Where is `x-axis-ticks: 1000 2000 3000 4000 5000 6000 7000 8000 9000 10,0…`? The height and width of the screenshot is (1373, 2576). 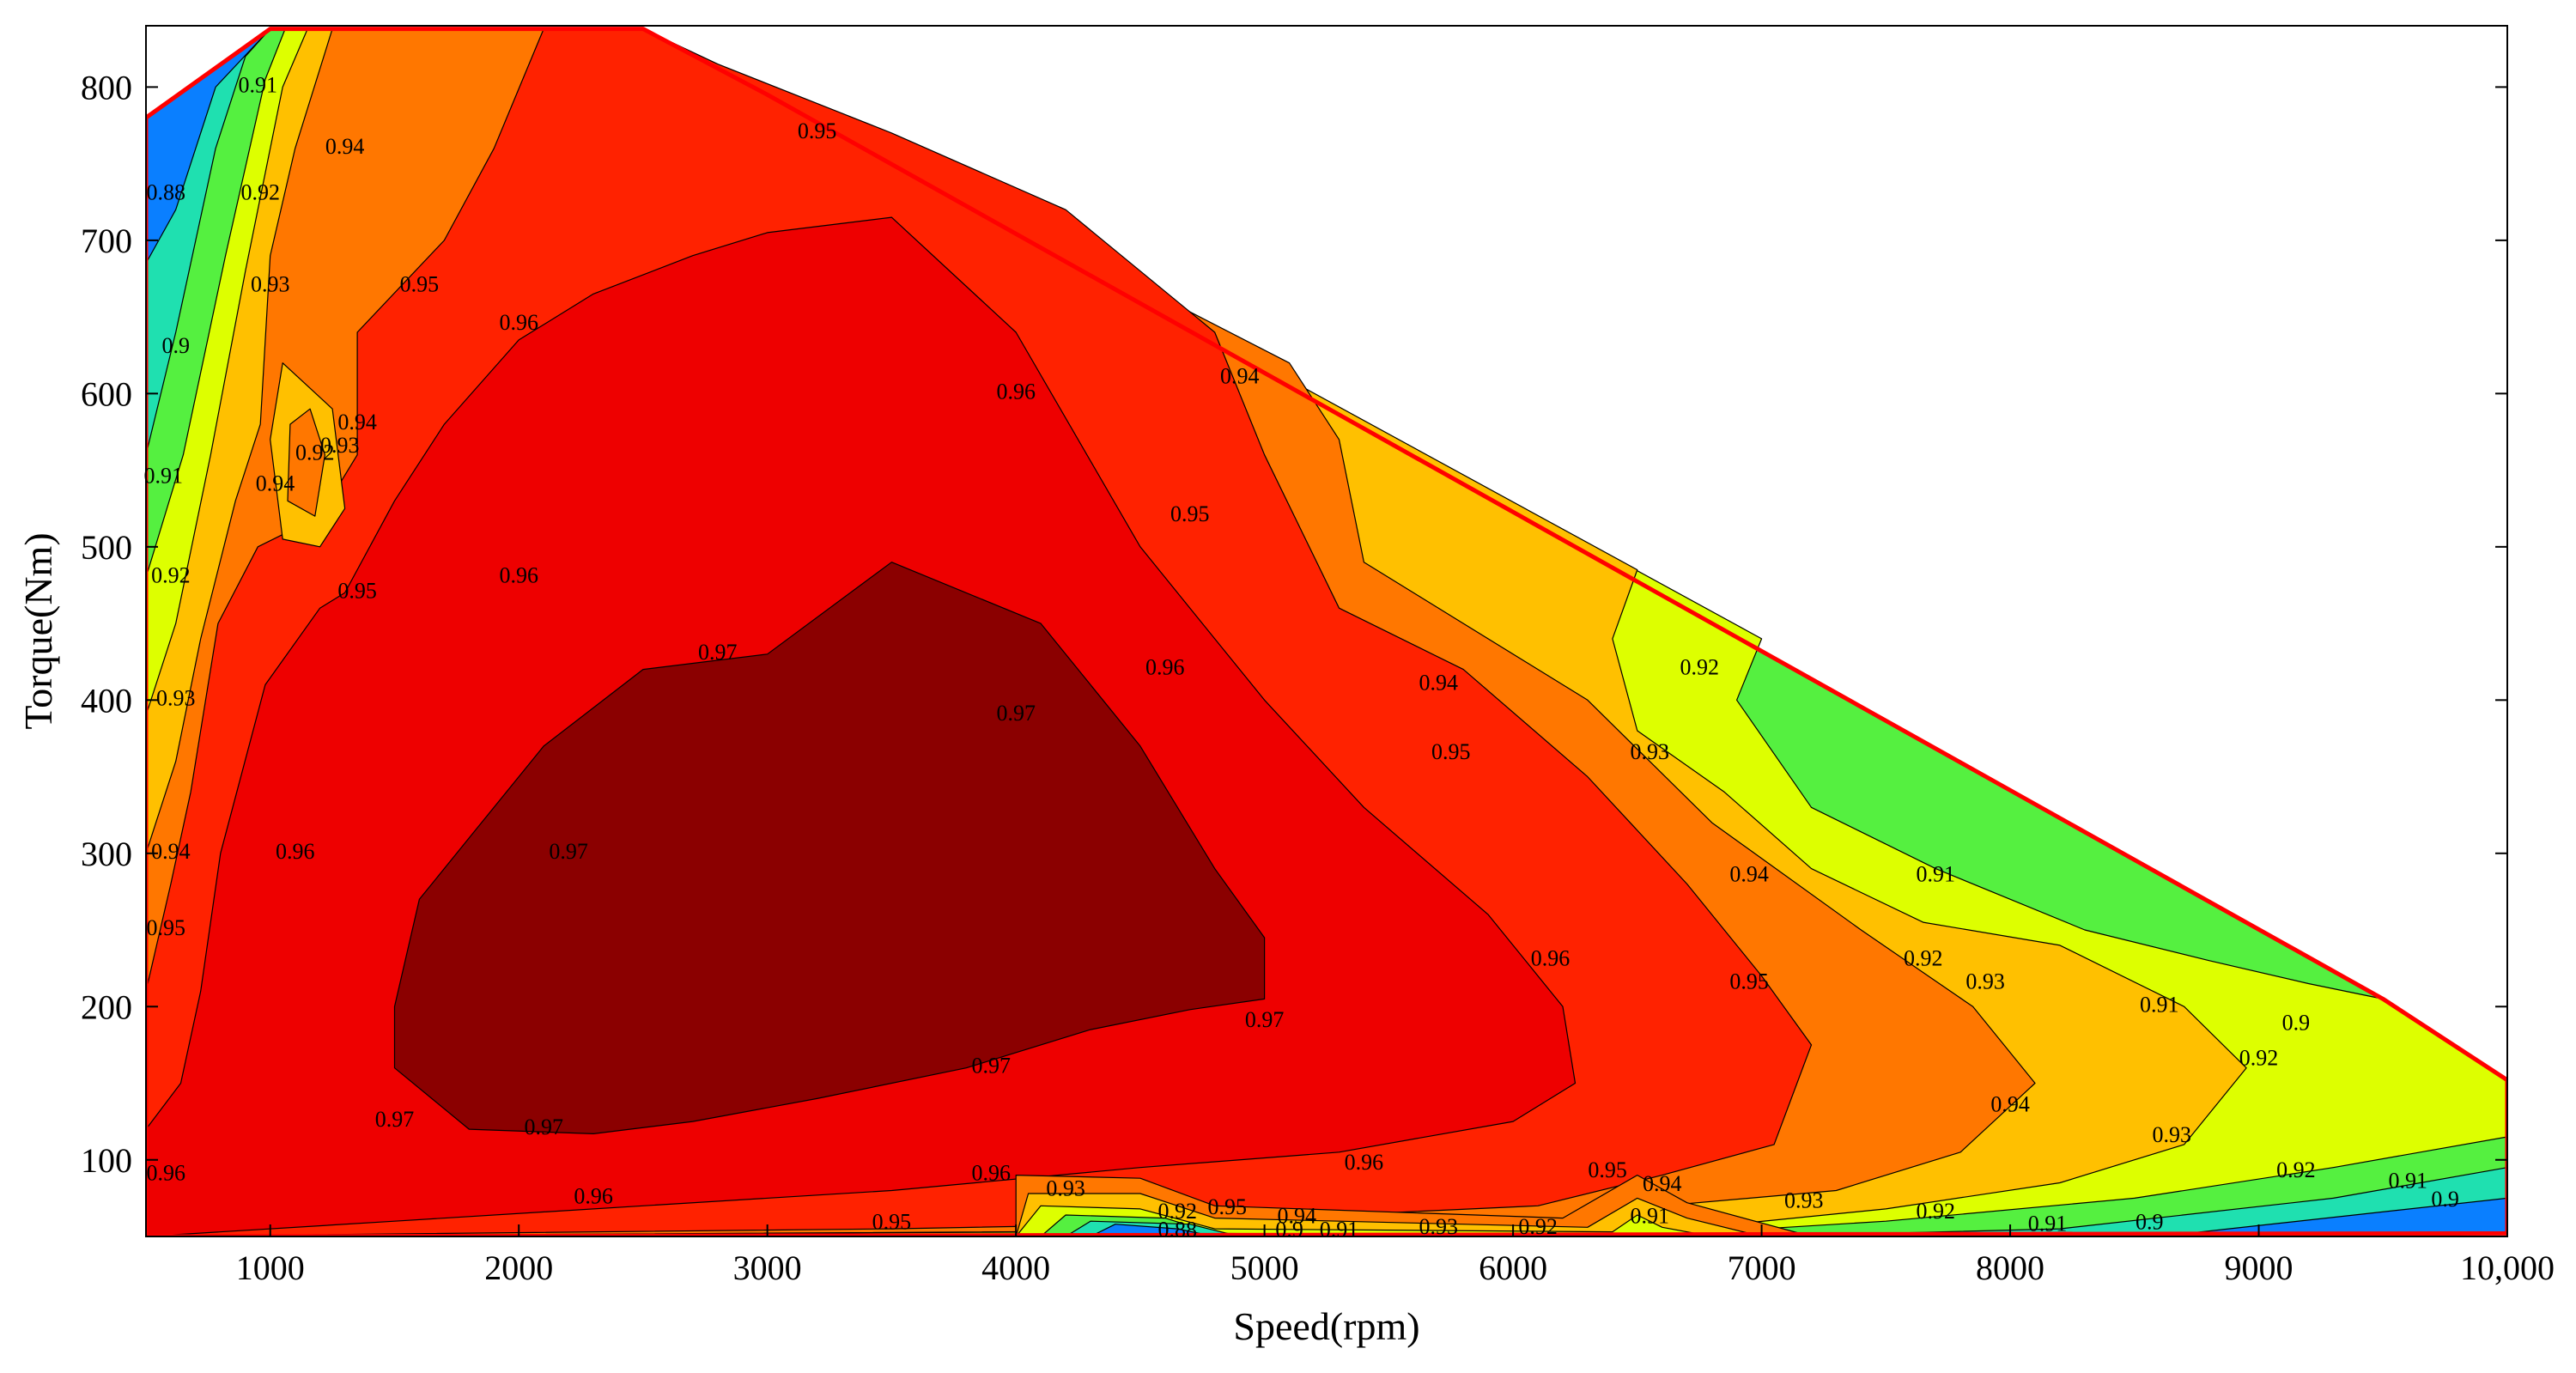 x-axis-ticks: 1000 2000 3000 4000 5000 6000 7000 8000 9000 10,0… is located at coordinates (1396, 1255).